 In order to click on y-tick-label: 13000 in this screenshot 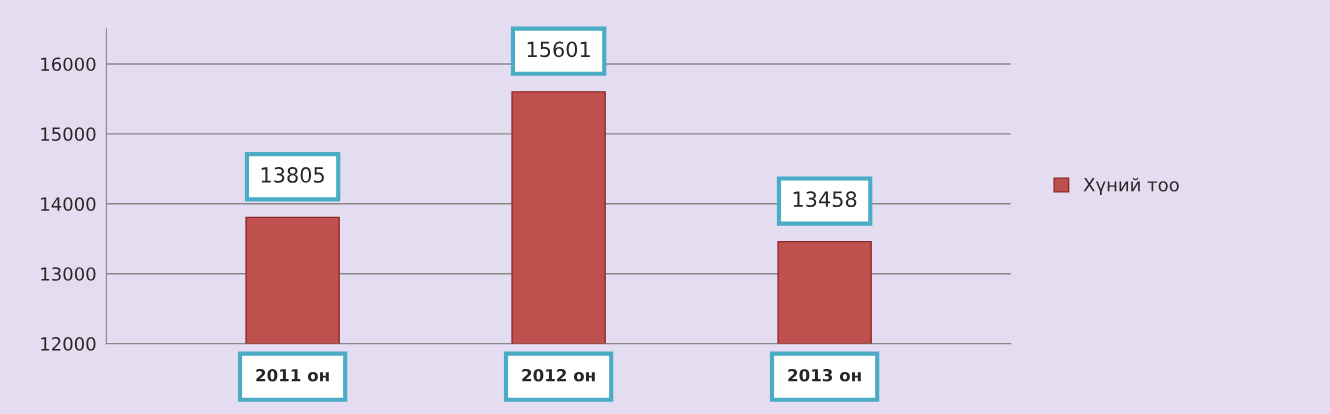, I will do `click(68, 274)`.